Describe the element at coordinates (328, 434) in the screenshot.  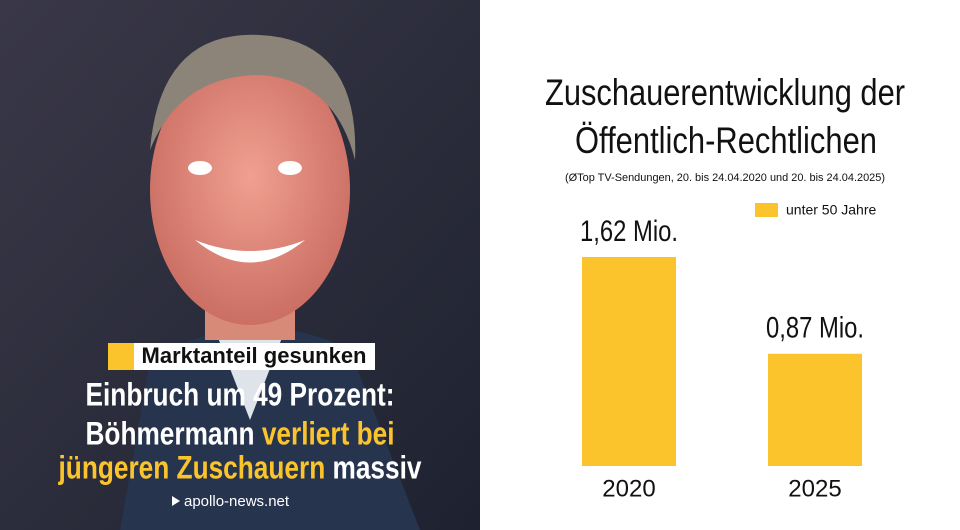
I see `headline-segment: verliert bei` at that location.